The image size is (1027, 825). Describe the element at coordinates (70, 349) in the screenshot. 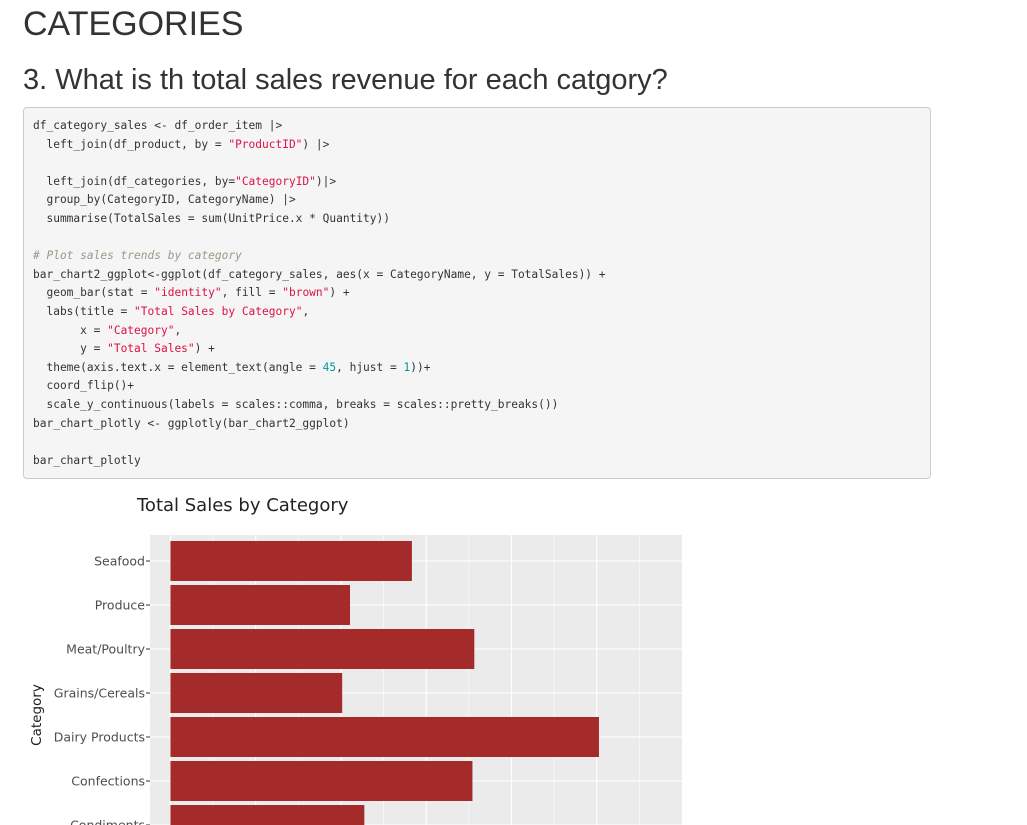

I see `code-token: y =` at that location.